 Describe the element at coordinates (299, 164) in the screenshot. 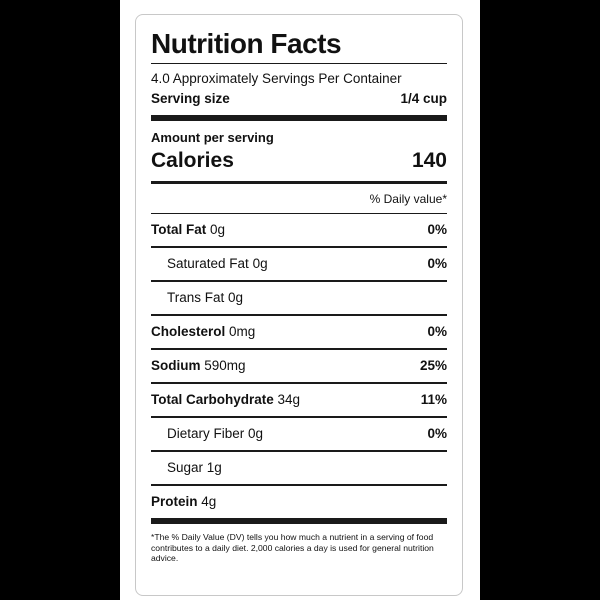

I see `calories-row: Calories 140` at that location.